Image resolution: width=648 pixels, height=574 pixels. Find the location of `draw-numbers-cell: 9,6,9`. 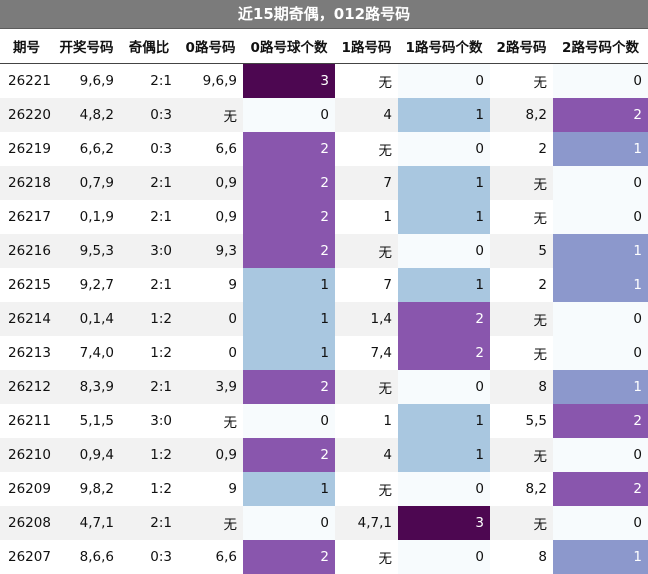

draw-numbers-cell: 9,6,9 is located at coordinates (86, 80).